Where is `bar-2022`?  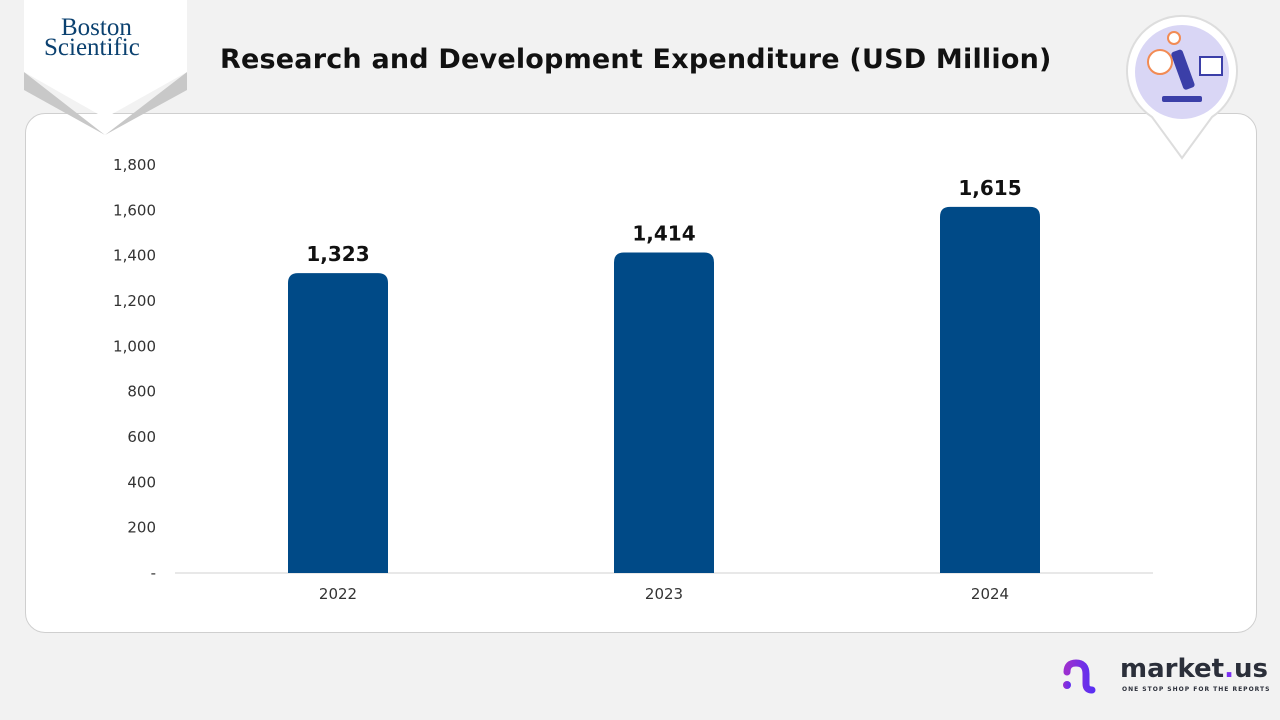
bar-2022 is located at coordinates (338, 423).